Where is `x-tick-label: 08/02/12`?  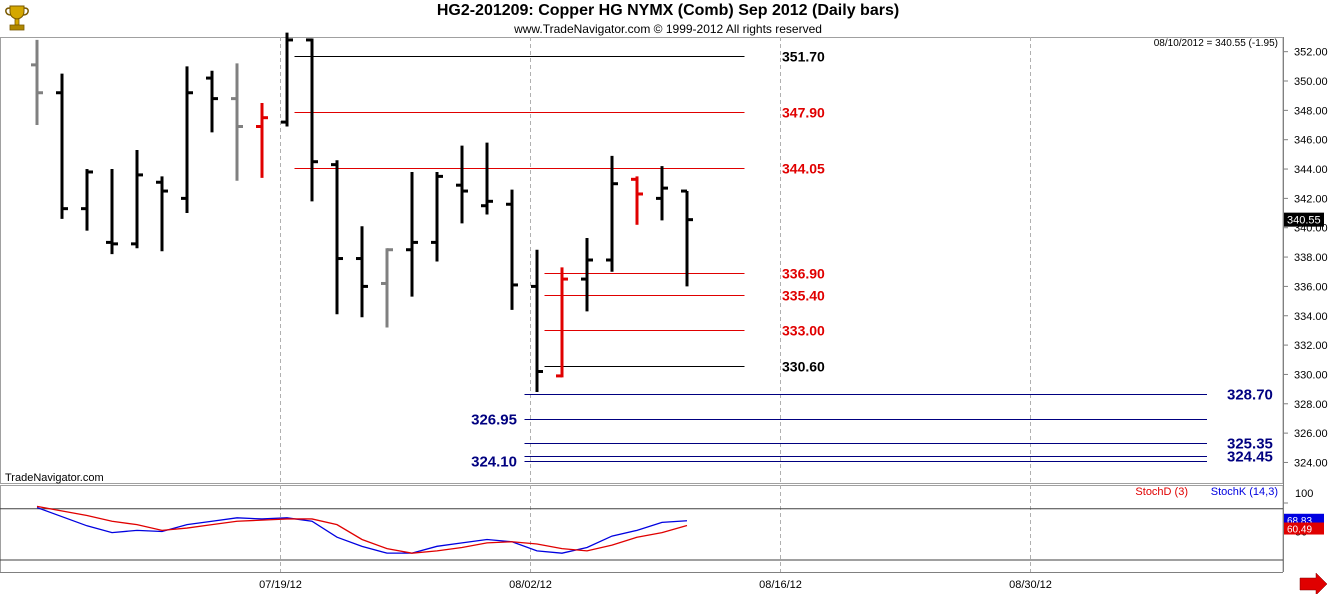 x-tick-label: 08/02/12 is located at coordinates (530, 585).